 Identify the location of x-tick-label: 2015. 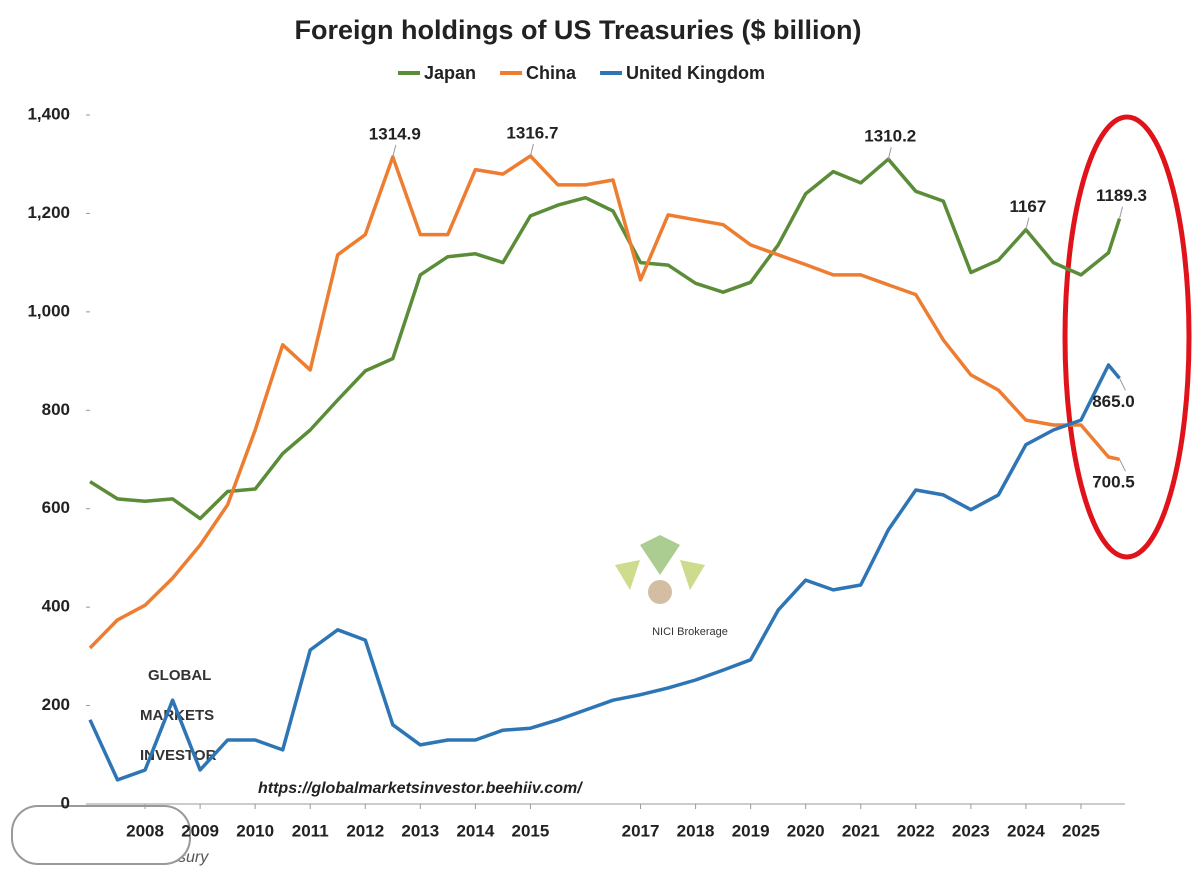
(531, 830).